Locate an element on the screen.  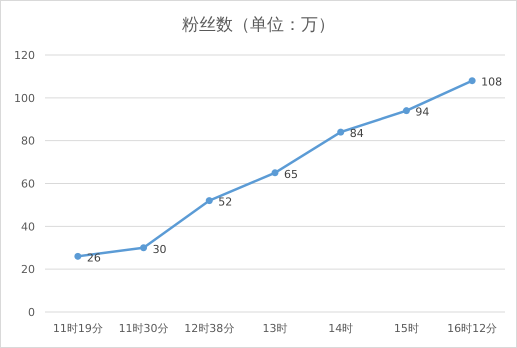
y-tick-label: 20 is located at coordinates (28, 269).